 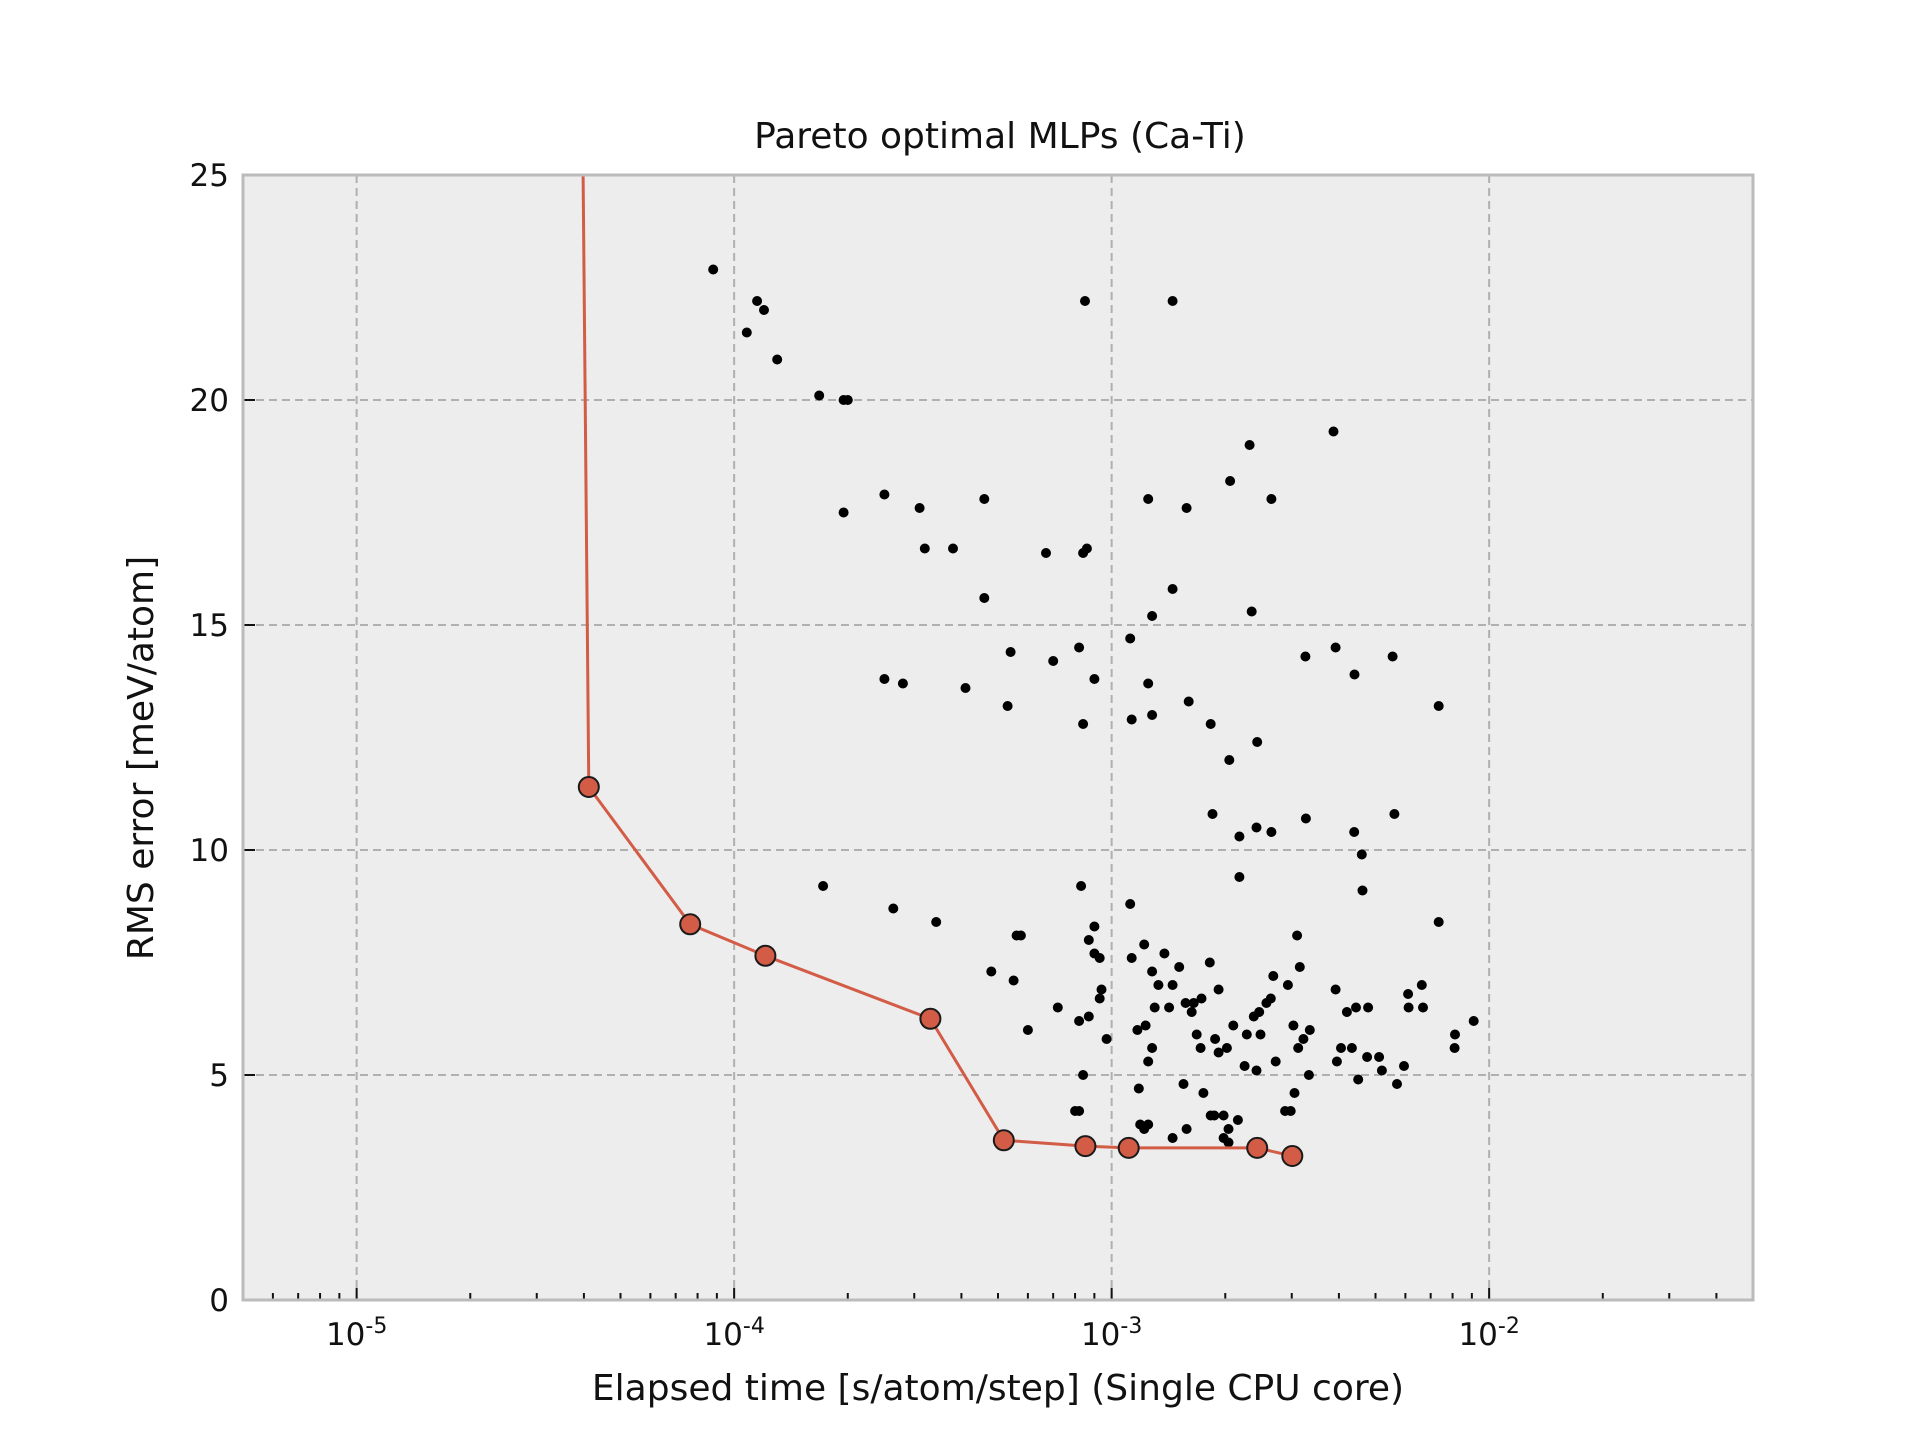 What do you see at coordinates (219, 1076) in the screenshot?
I see `y-tick-label: 5` at bounding box center [219, 1076].